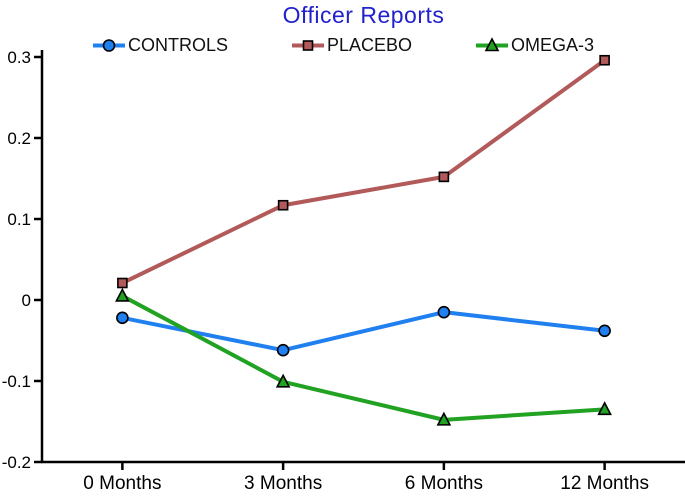  What do you see at coordinates (363, 331) in the screenshot?
I see `series-line-controls` at bounding box center [363, 331].